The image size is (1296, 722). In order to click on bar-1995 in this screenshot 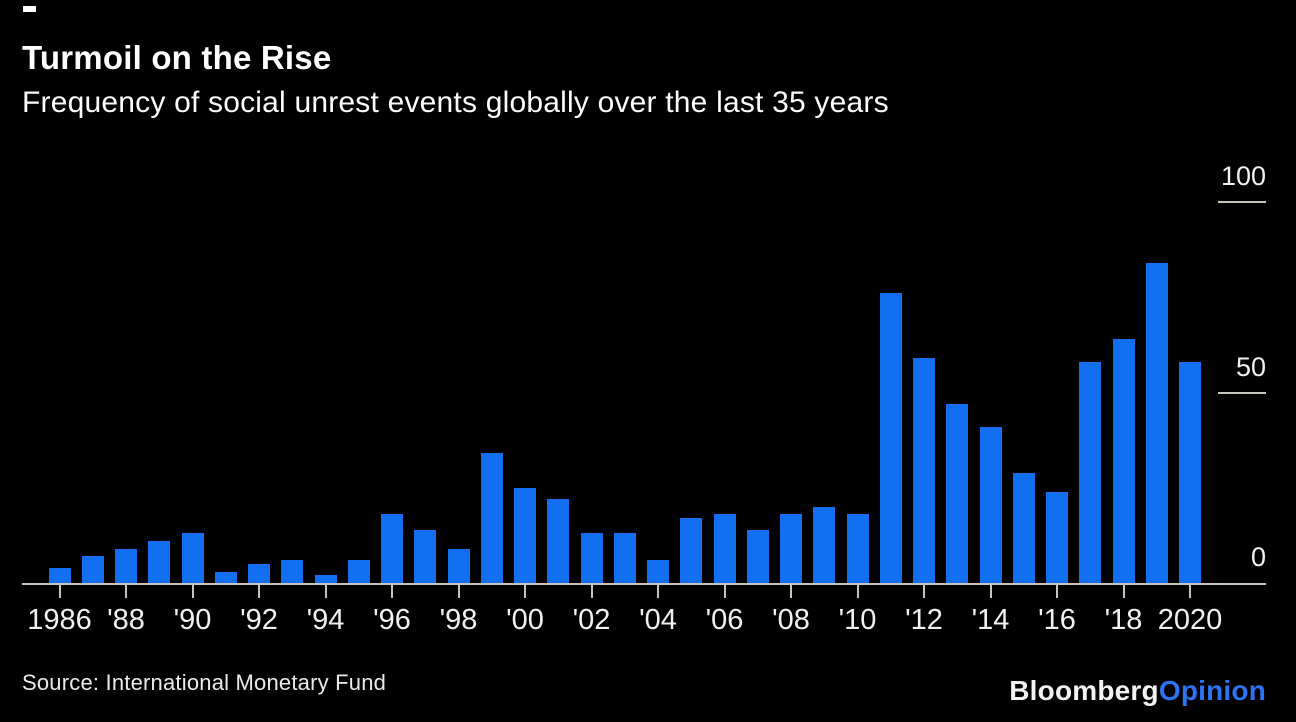, I will do `click(358, 571)`.